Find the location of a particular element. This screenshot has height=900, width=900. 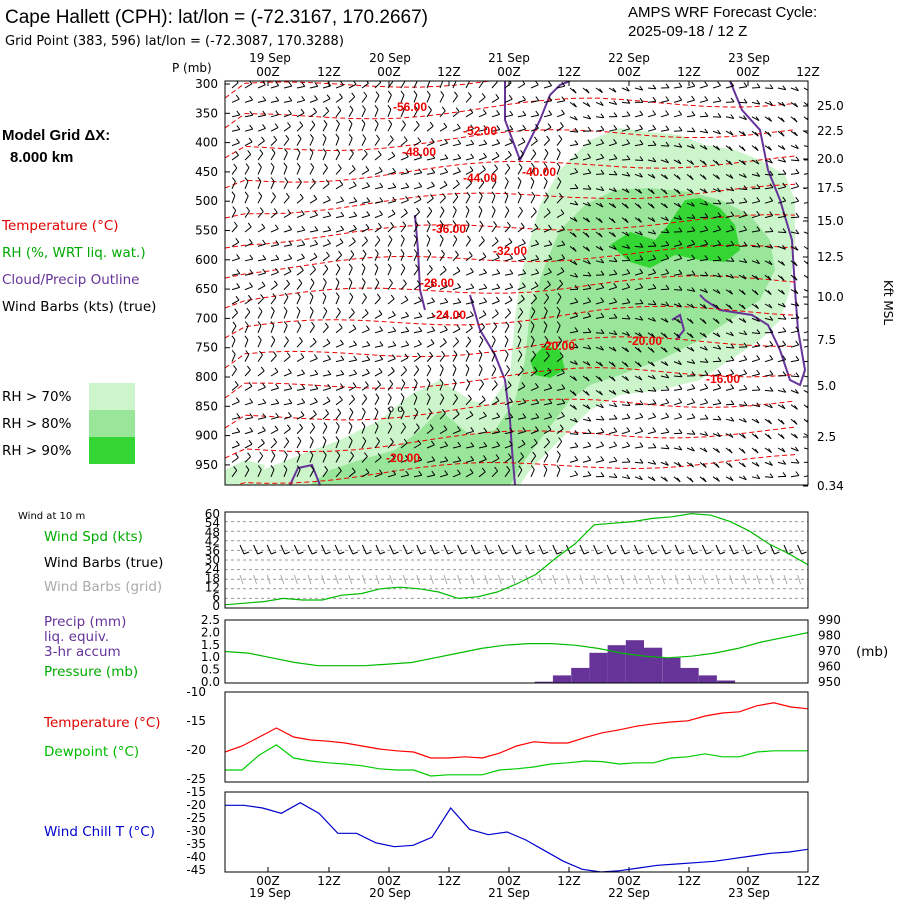

windchill-tick-label: -20 is located at coordinates (196, 805).